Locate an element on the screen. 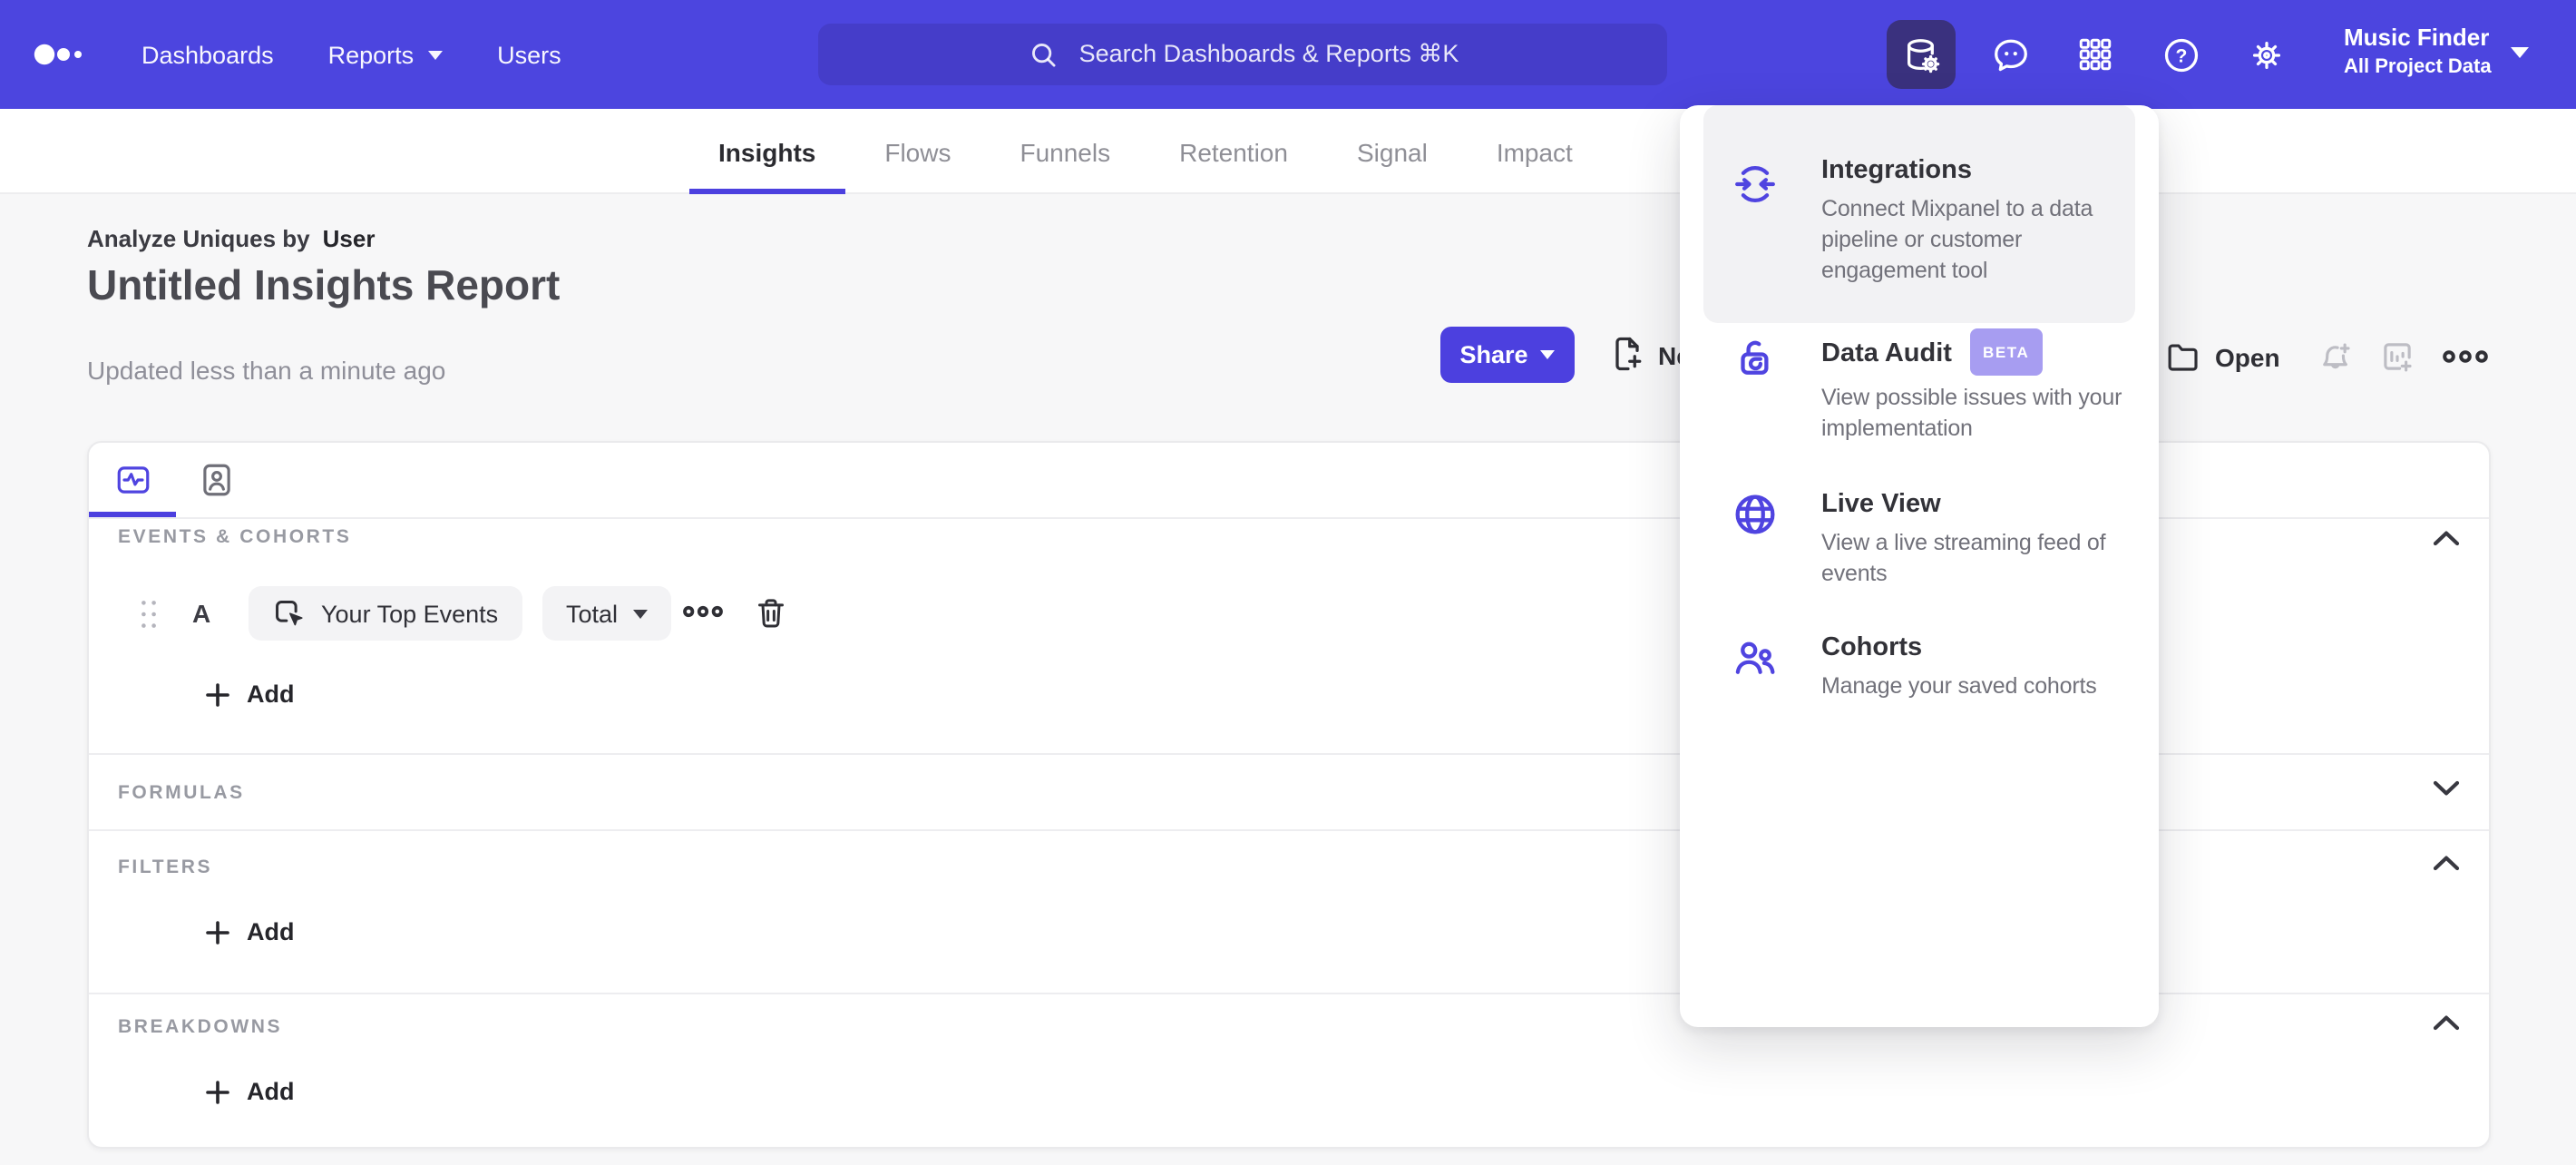 The height and width of the screenshot is (1165, 2576). chat-bubble-icon is located at coordinates (2011, 55).